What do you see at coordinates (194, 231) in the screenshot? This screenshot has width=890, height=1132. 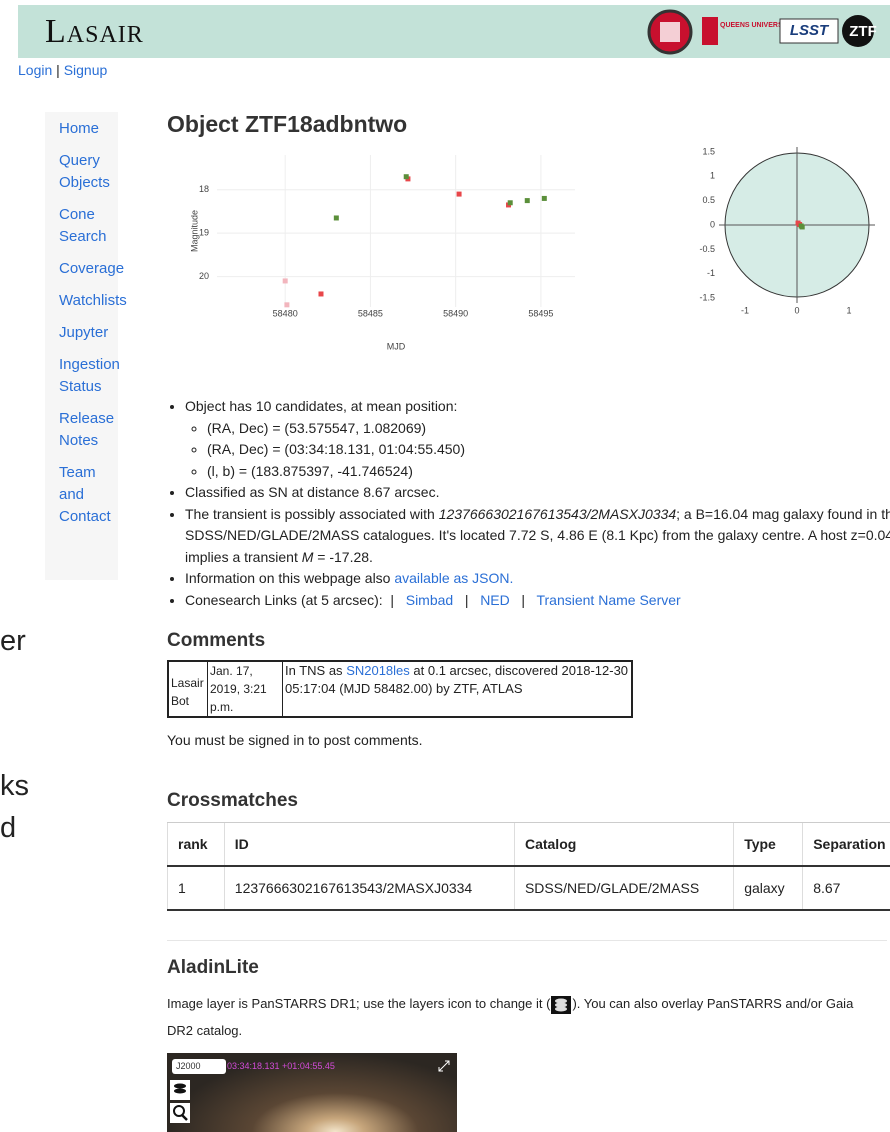 I see `y-axis-label: Magnitude` at bounding box center [194, 231].